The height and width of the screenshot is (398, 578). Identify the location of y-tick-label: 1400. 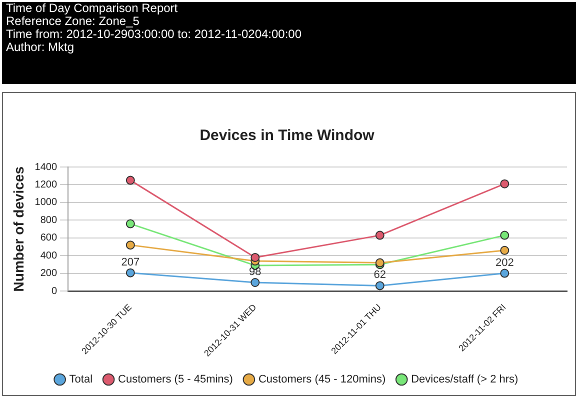
(46, 167).